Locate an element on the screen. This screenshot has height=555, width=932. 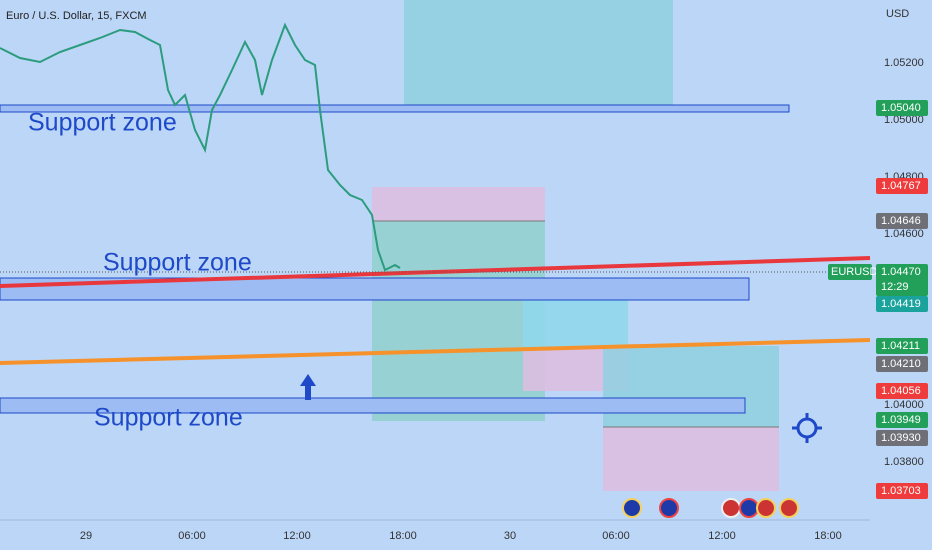
badge-text: 1.05040 is located at coordinates (901, 108).